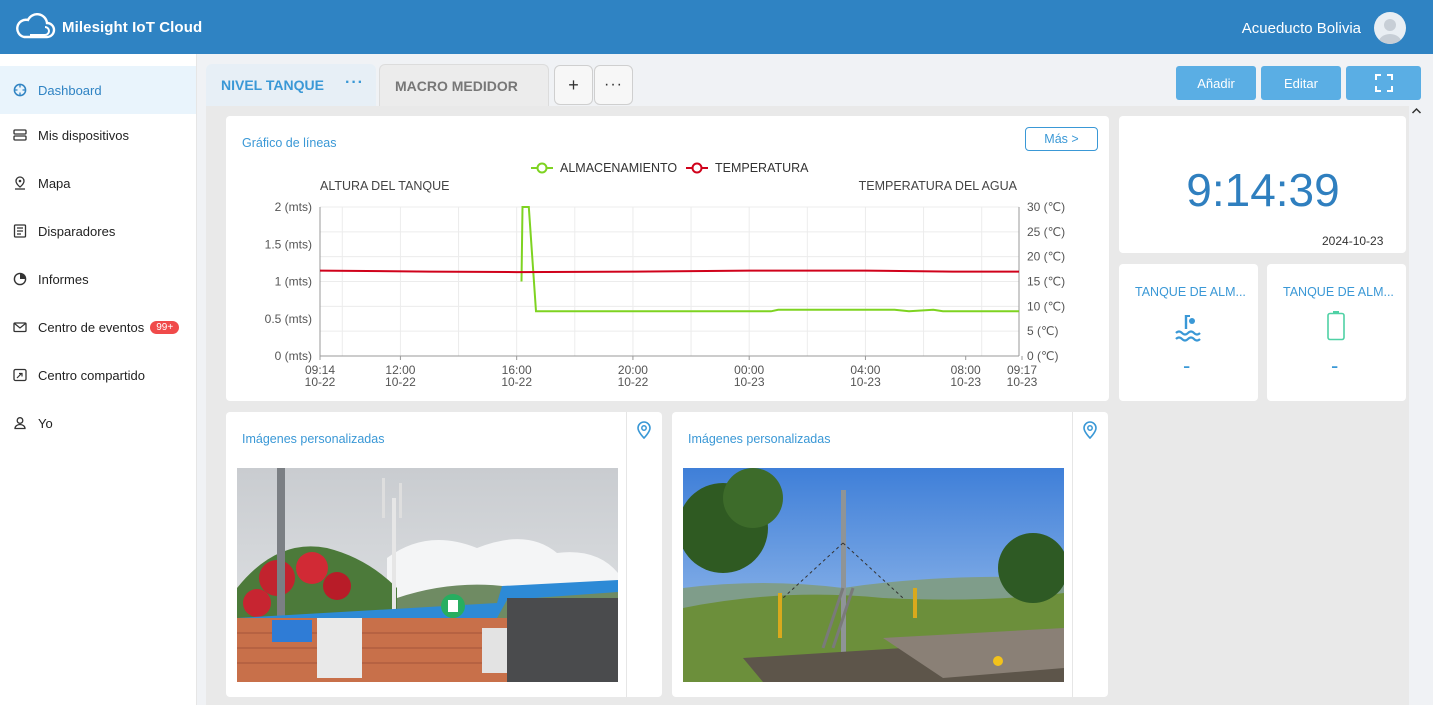  What do you see at coordinates (98, 423) in the screenshot?
I see `sidebar-item-me: Yo` at bounding box center [98, 423].